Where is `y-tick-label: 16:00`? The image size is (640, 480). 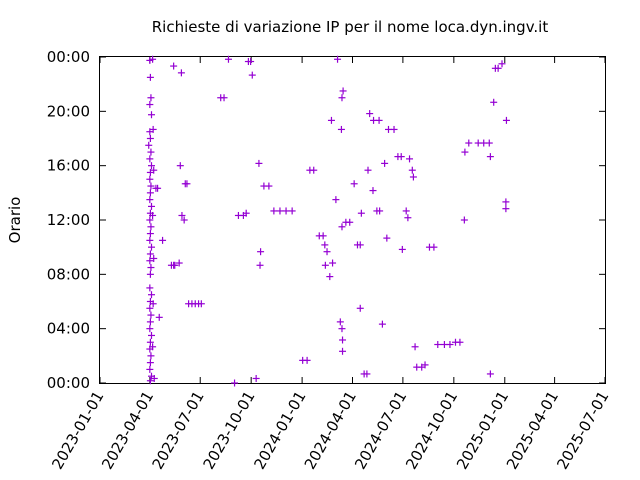 y-tick-label: 16:00 is located at coordinates (68, 166).